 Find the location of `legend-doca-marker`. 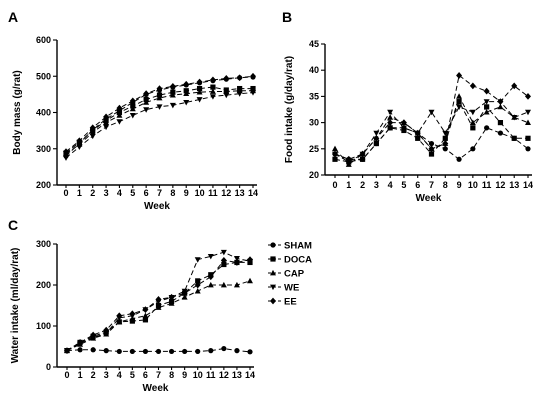

legend-doca-marker is located at coordinates (273, 259).